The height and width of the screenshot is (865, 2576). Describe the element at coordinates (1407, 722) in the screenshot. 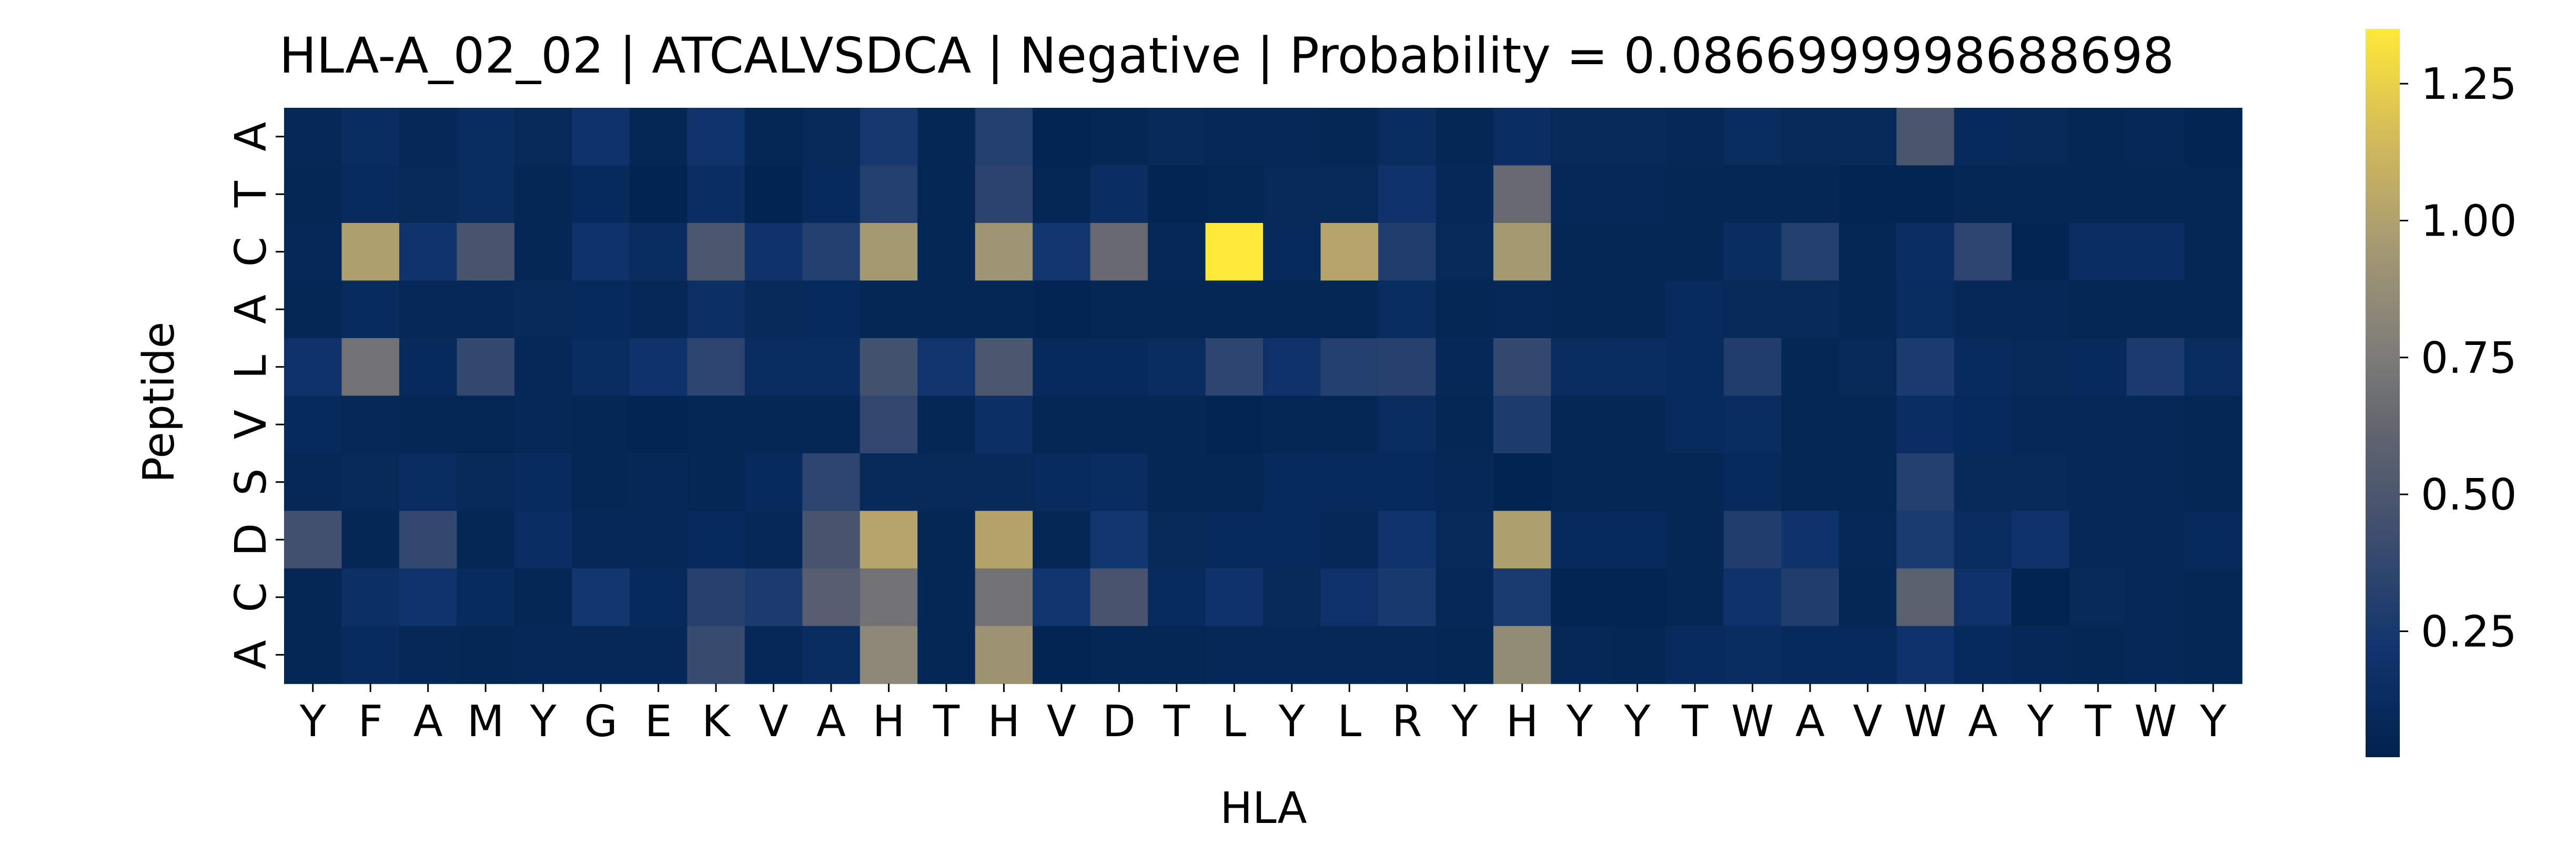

I see `x-tick-label: R` at that location.